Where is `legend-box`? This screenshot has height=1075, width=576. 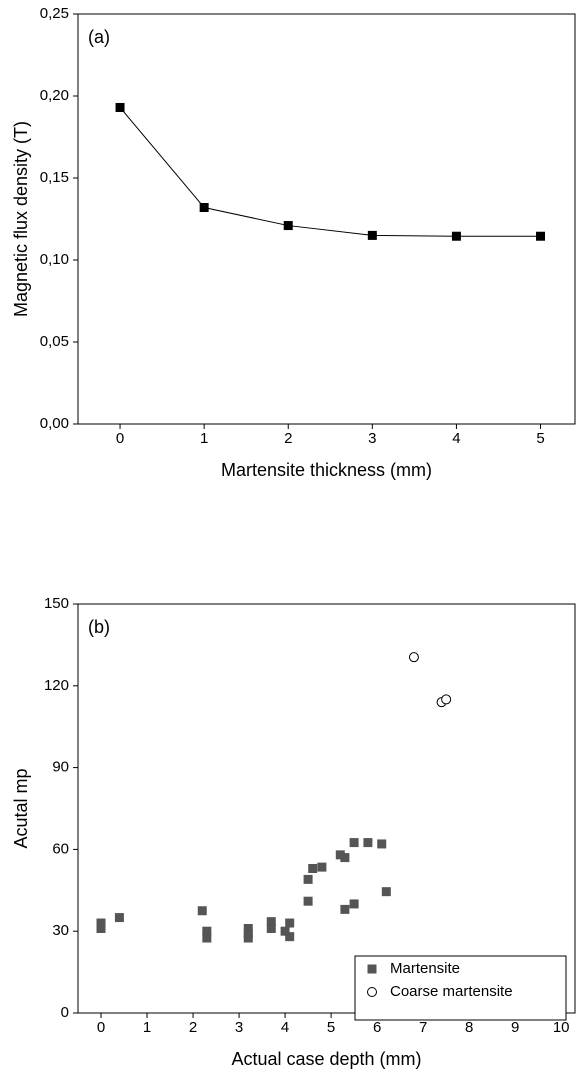
legend-box is located at coordinates (460, 988).